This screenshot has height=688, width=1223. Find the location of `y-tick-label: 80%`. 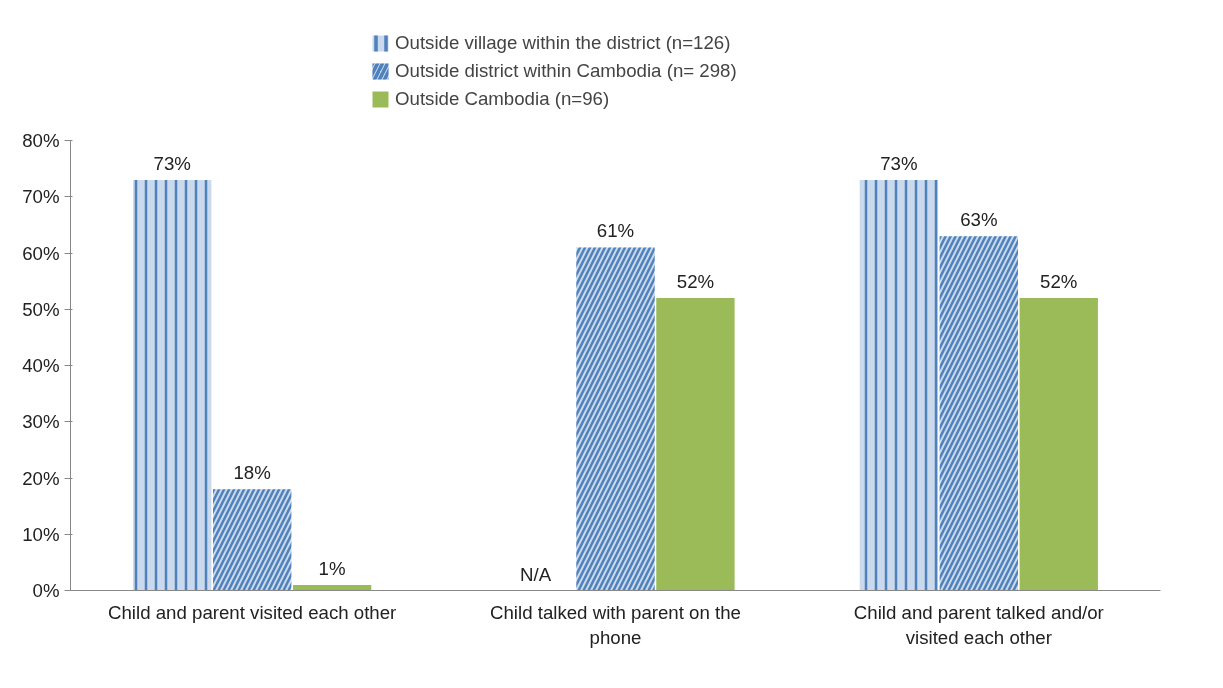

y-tick-label: 80% is located at coordinates (41, 140).